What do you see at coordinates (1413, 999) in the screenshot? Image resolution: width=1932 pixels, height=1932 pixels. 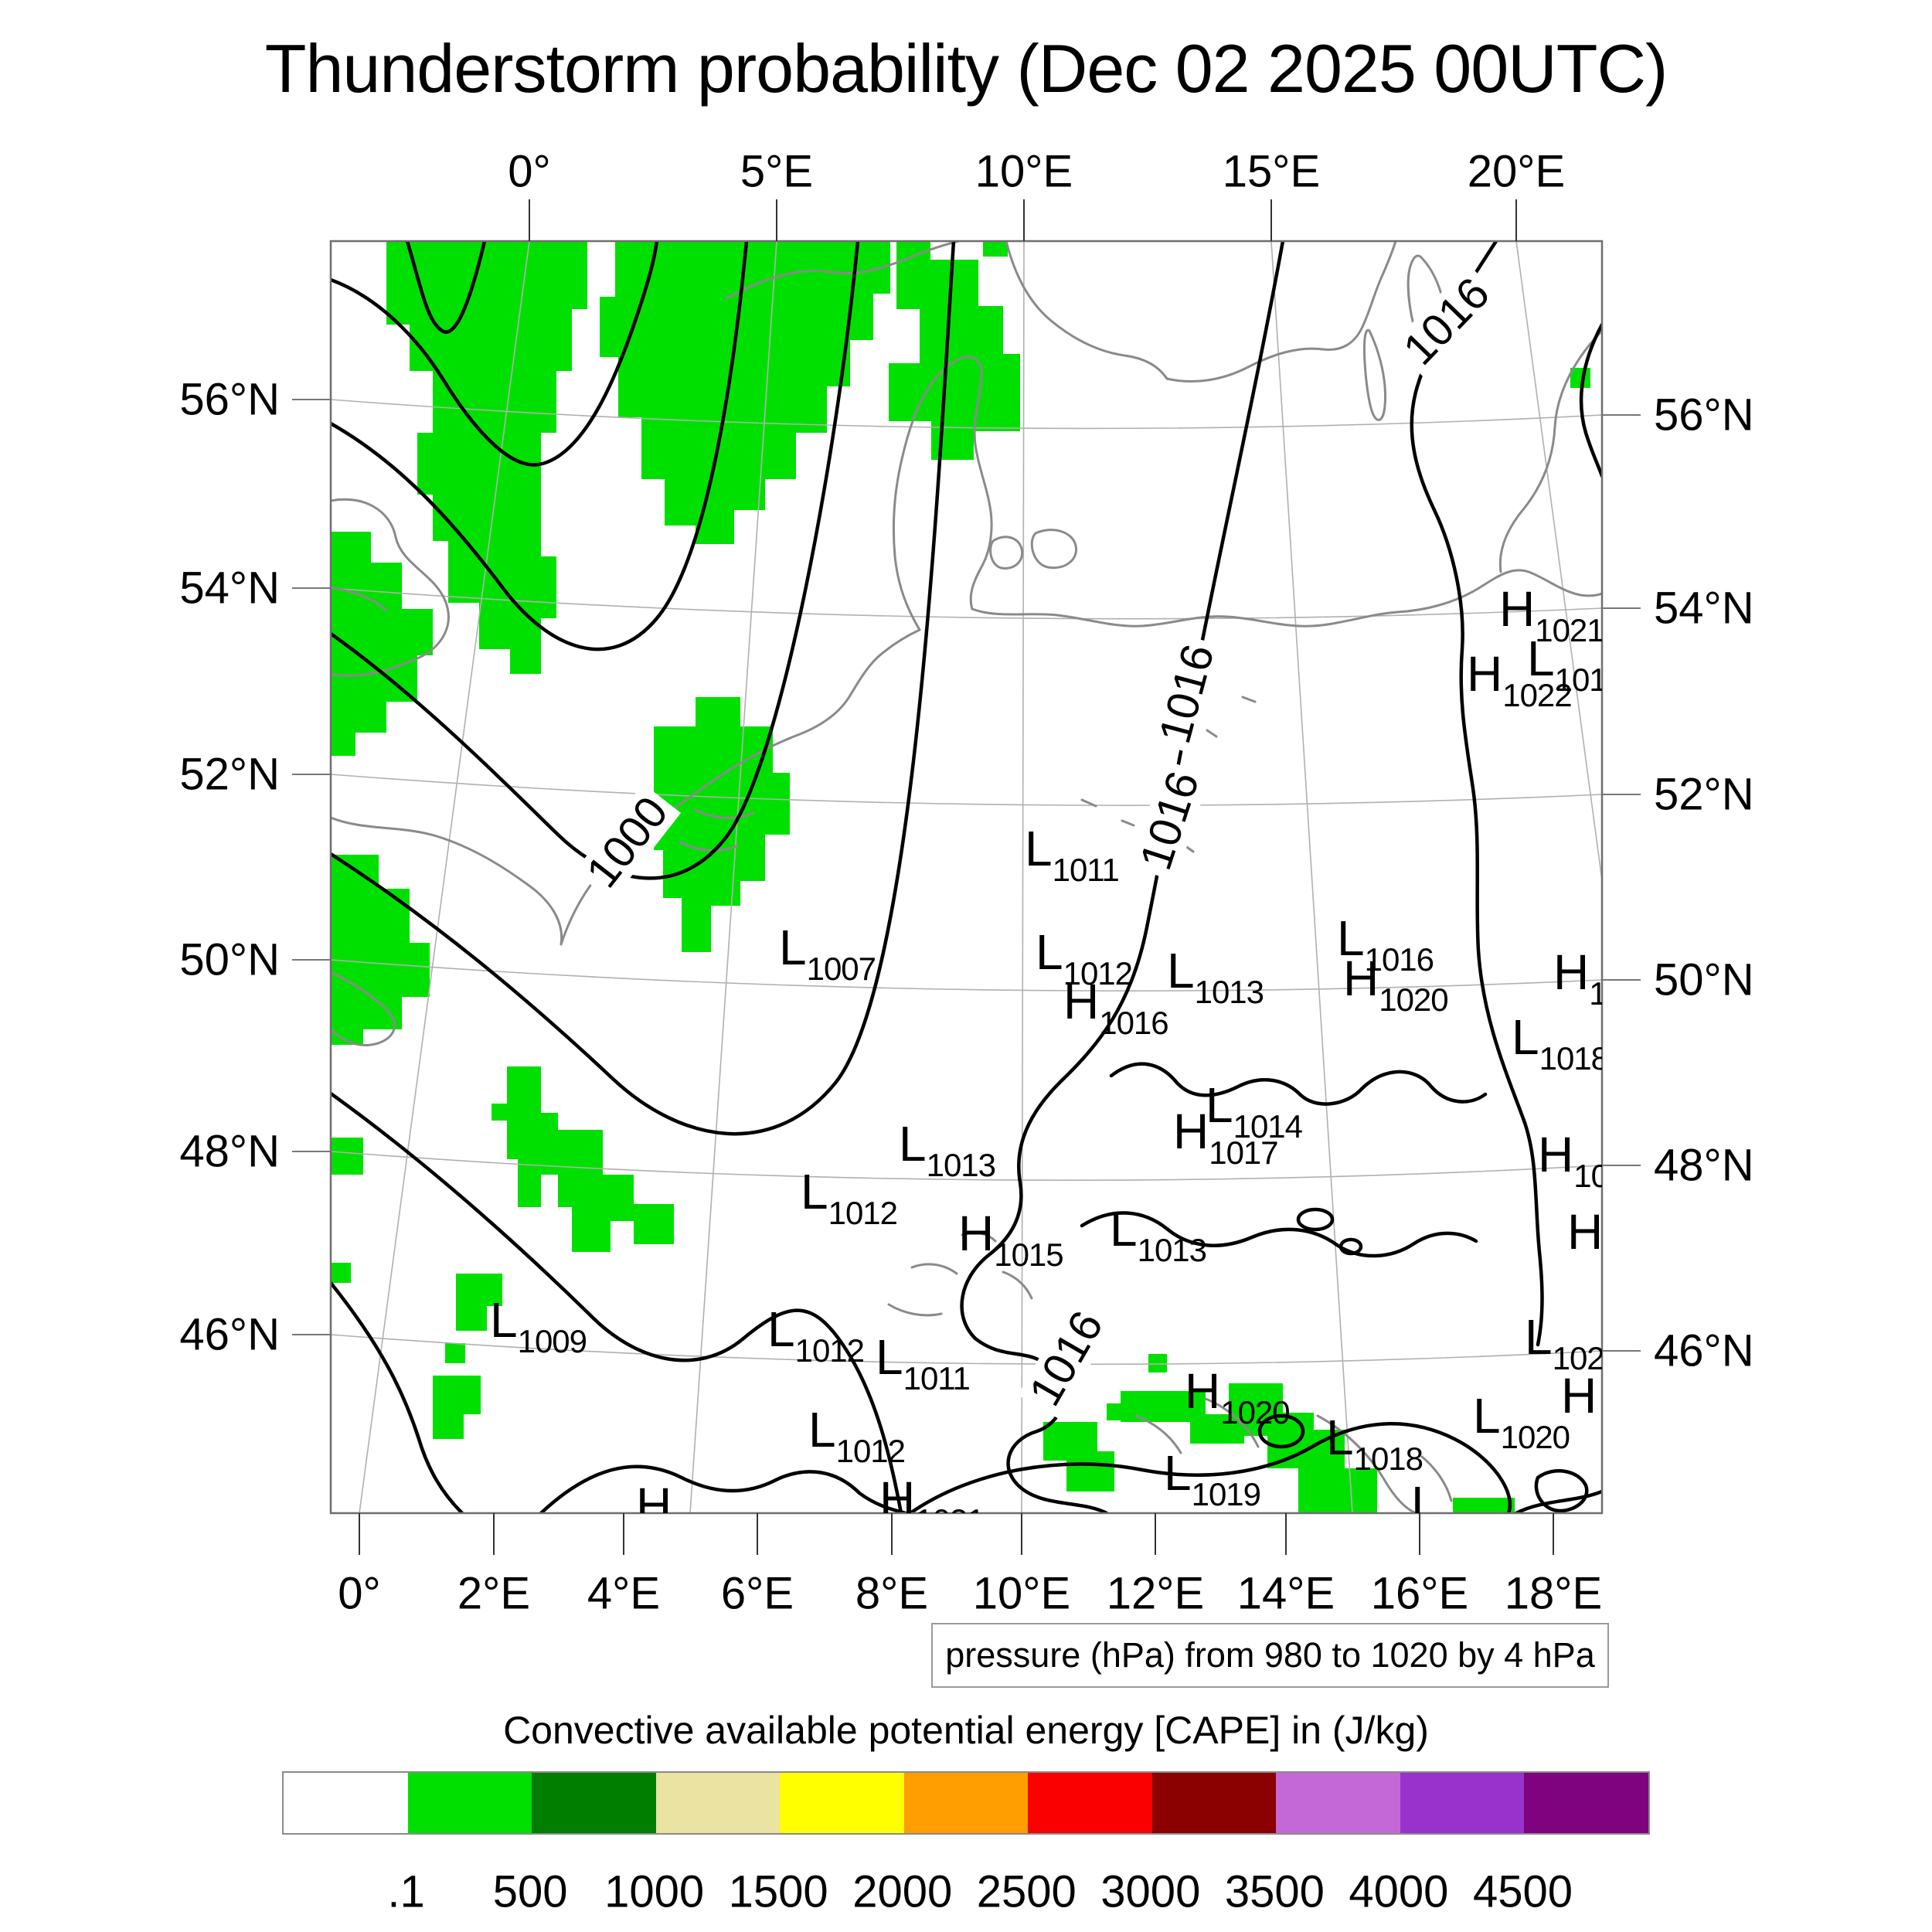 I see `pressure-center-value: 1020` at bounding box center [1413, 999].